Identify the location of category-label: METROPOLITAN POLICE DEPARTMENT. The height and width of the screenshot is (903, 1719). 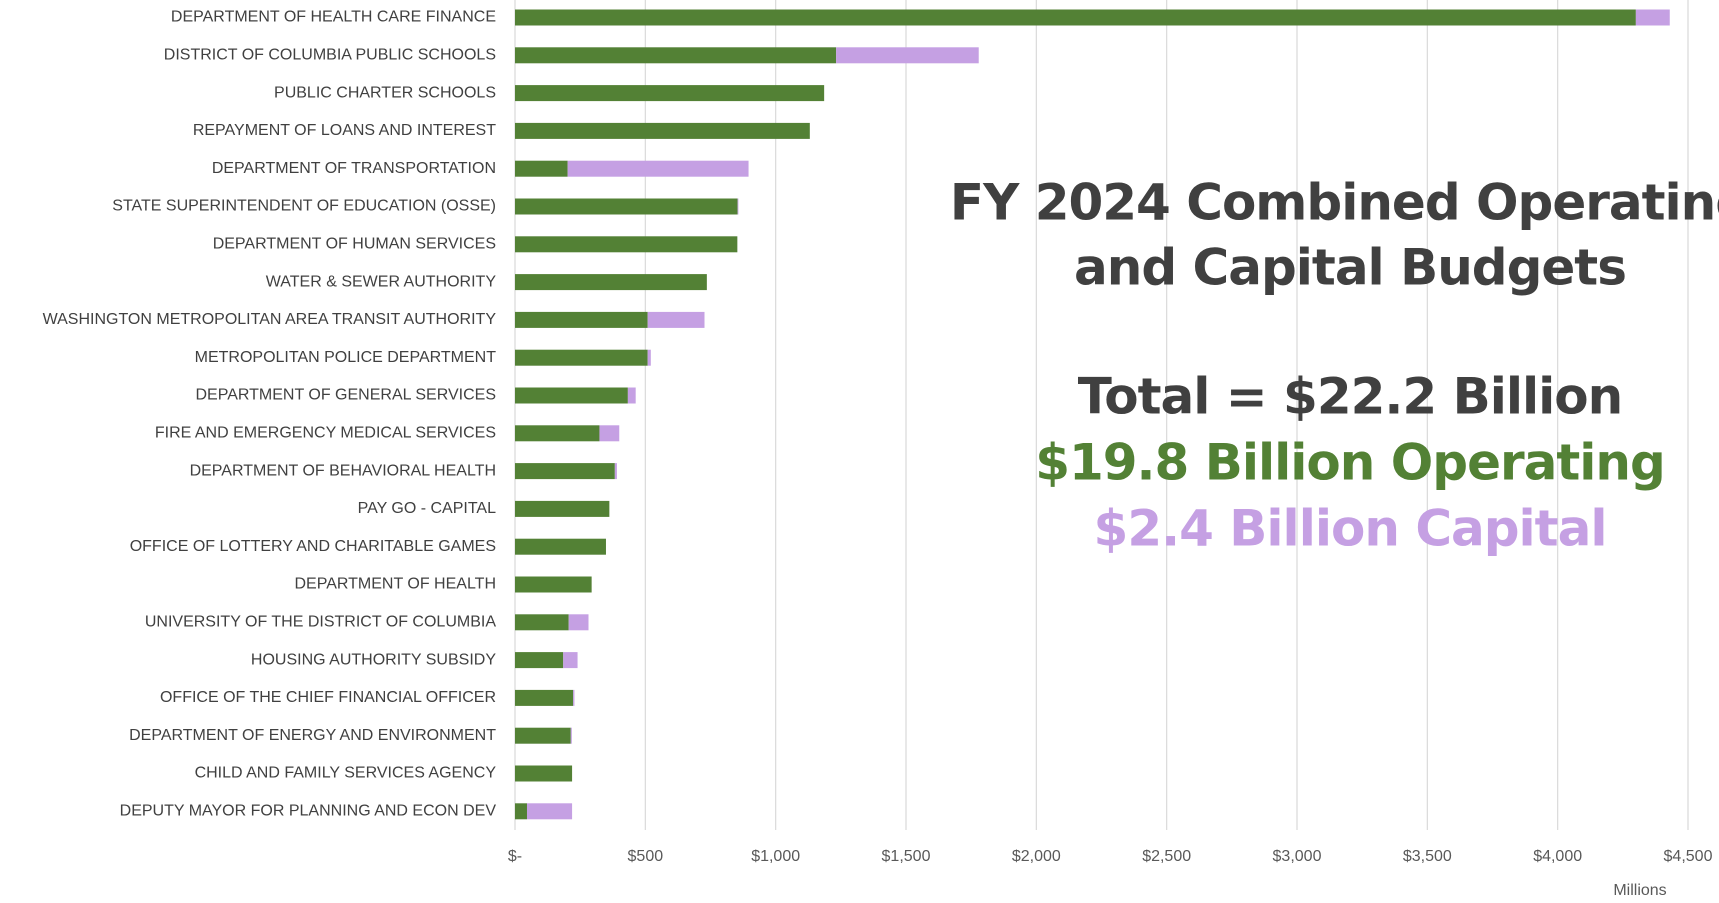
(346, 357).